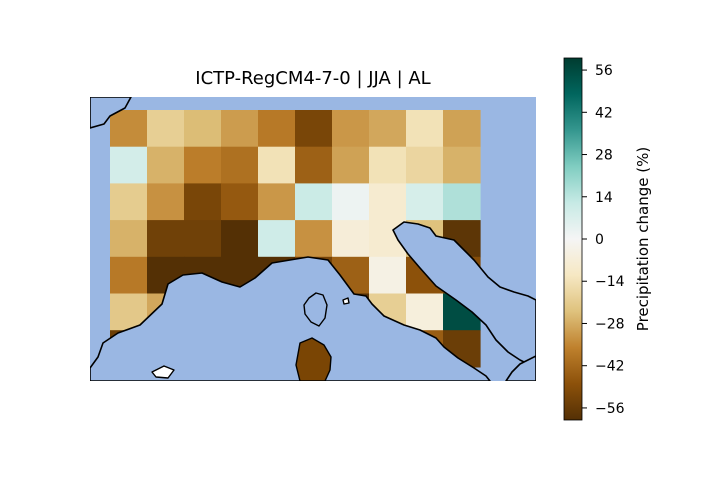  What do you see at coordinates (643, 239) in the screenshot?
I see `colorbar-label: Precipitation change (%)` at bounding box center [643, 239].